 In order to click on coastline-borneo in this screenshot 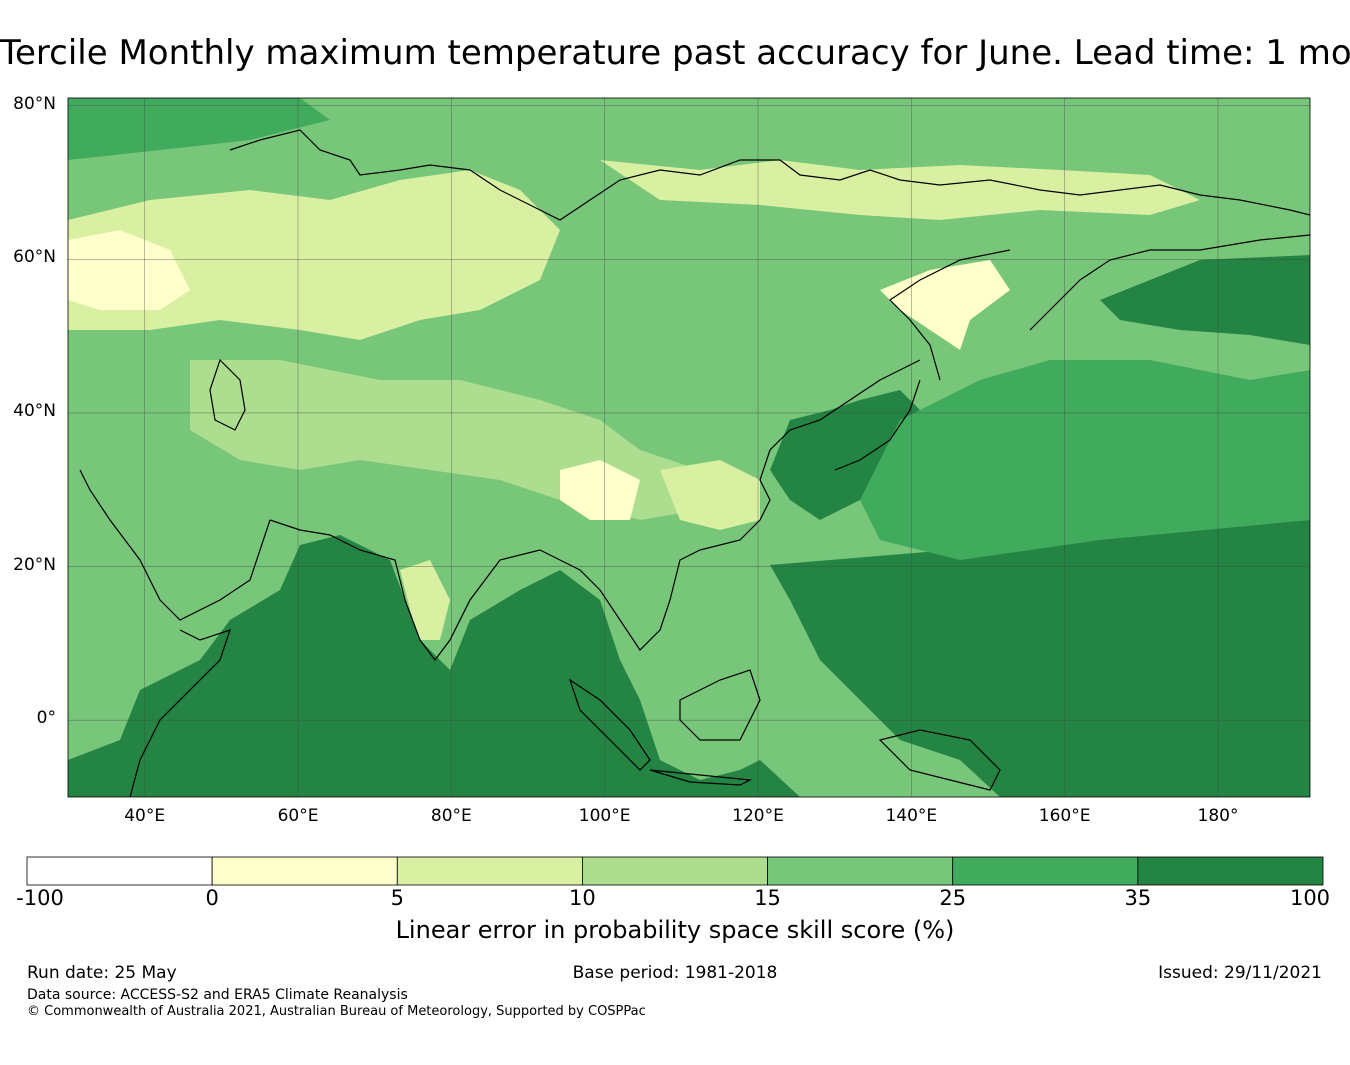, I will do `click(720, 705)`.